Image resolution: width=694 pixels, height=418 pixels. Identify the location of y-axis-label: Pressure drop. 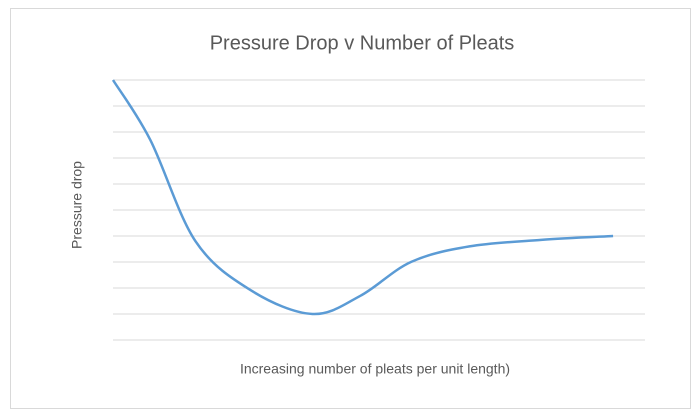
(77, 205).